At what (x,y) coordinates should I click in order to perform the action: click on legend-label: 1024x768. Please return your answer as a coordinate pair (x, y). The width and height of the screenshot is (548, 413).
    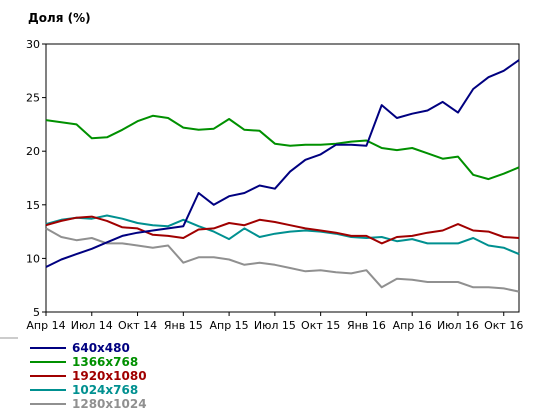
    Looking at the image, I should click on (105, 390).